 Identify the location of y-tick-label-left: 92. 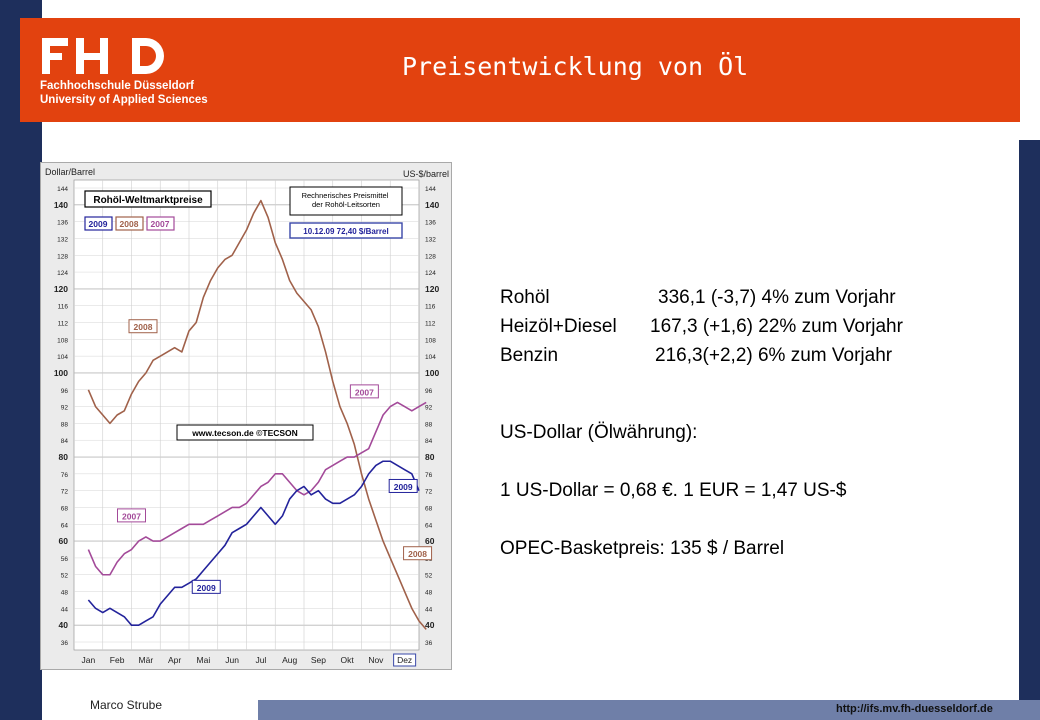
(65, 408).